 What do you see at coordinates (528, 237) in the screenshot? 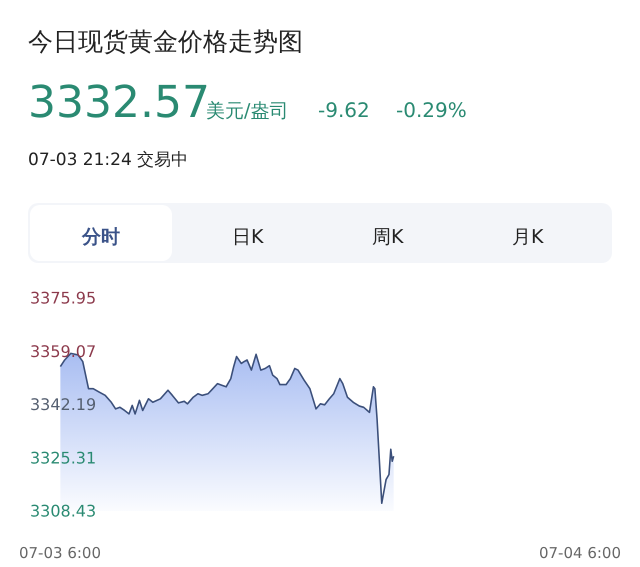
I see `text: 月K` at bounding box center [528, 237].